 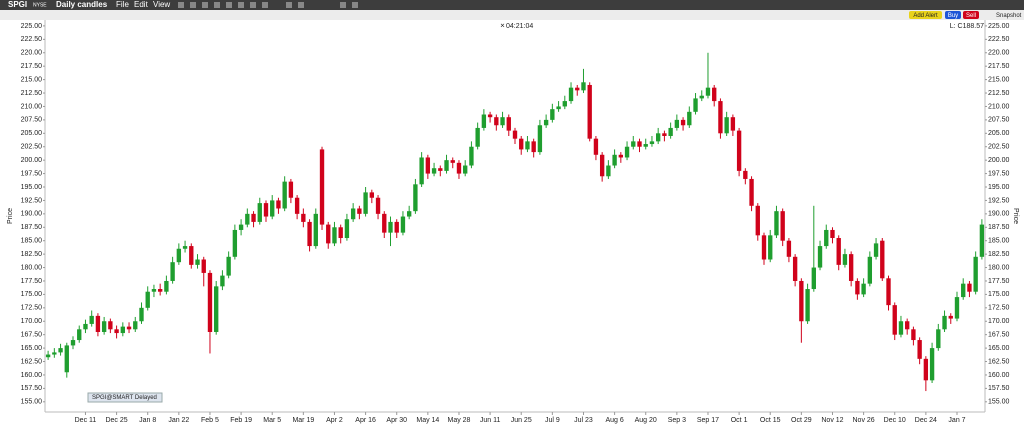 What do you see at coordinates (999, 308) in the screenshot?
I see `y-tick-label: 172.50` at bounding box center [999, 308].